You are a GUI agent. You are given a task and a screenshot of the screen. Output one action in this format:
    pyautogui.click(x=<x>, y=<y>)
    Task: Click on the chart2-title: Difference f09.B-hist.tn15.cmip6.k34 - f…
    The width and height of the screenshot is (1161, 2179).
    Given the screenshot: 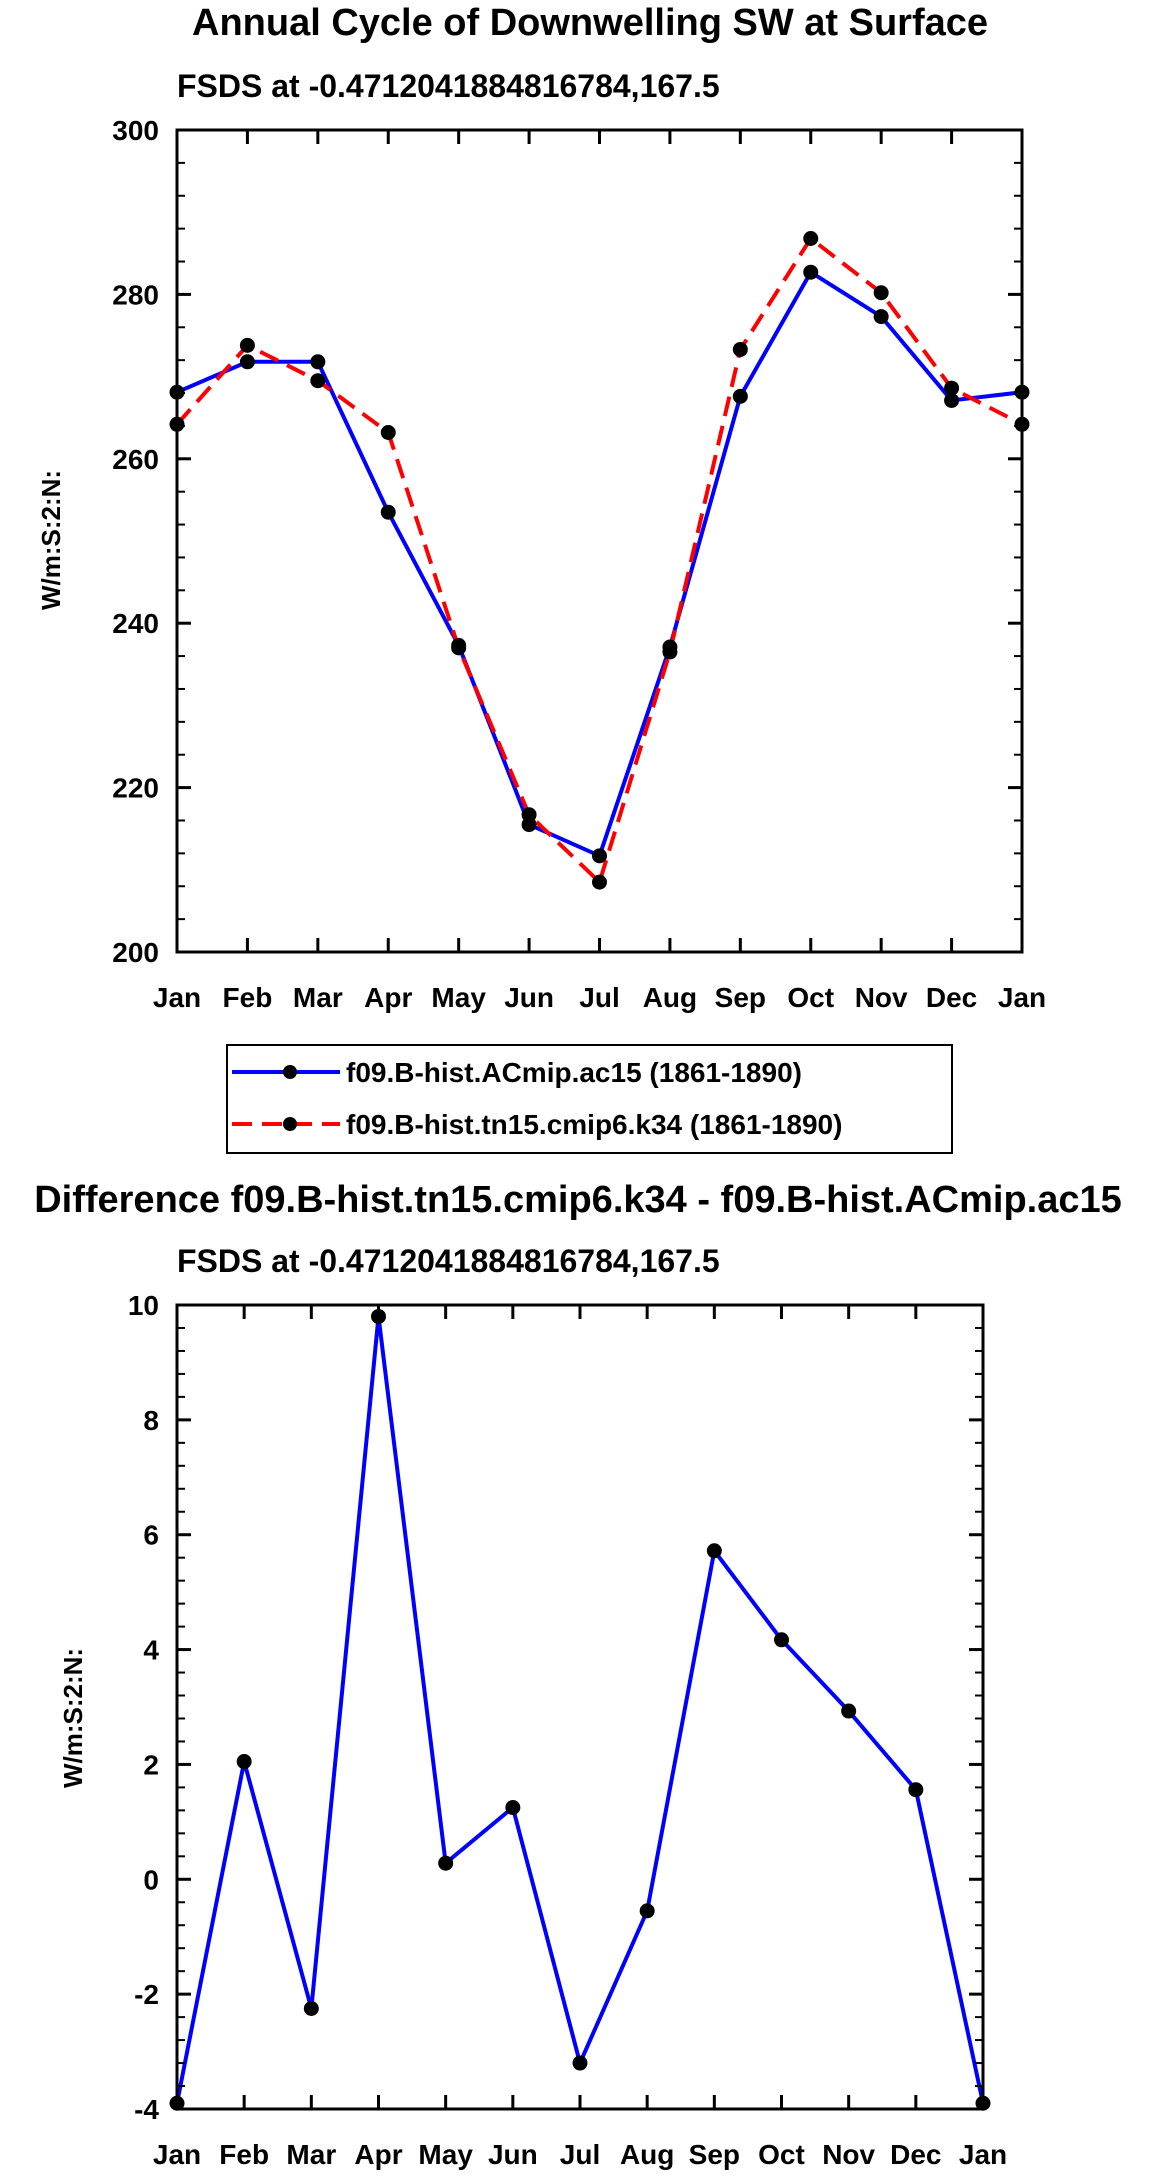 What is the action you would take?
    pyautogui.click(x=578, y=1200)
    